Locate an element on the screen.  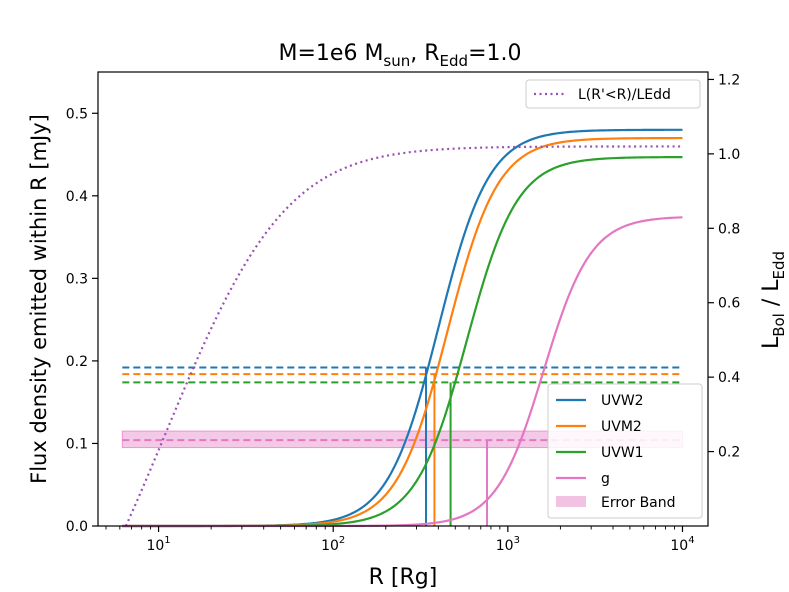
x-tick-label: 10³ is located at coordinates (508, 544).